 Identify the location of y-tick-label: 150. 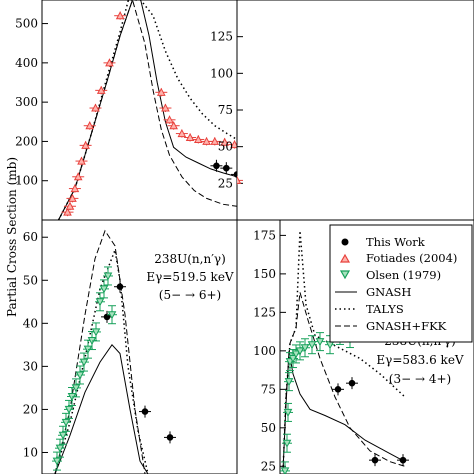
(264, 274).